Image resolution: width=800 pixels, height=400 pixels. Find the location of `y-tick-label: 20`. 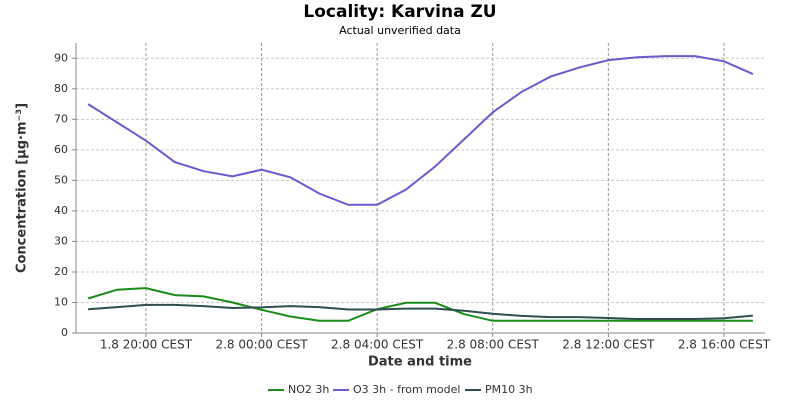

y-tick-label: 20 is located at coordinates (61, 271).